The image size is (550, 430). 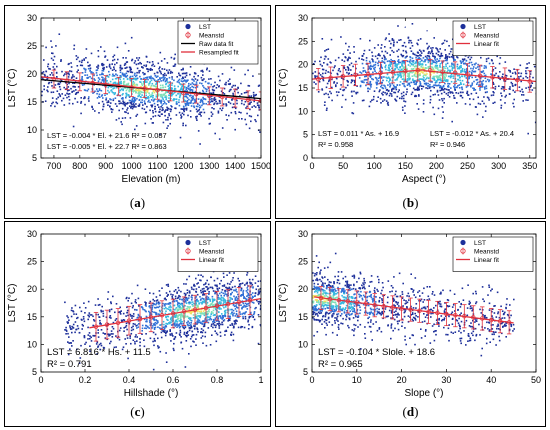 What do you see at coordinates (216, 44) in the screenshot?
I see `legend-label: Raw data fit` at bounding box center [216, 44].